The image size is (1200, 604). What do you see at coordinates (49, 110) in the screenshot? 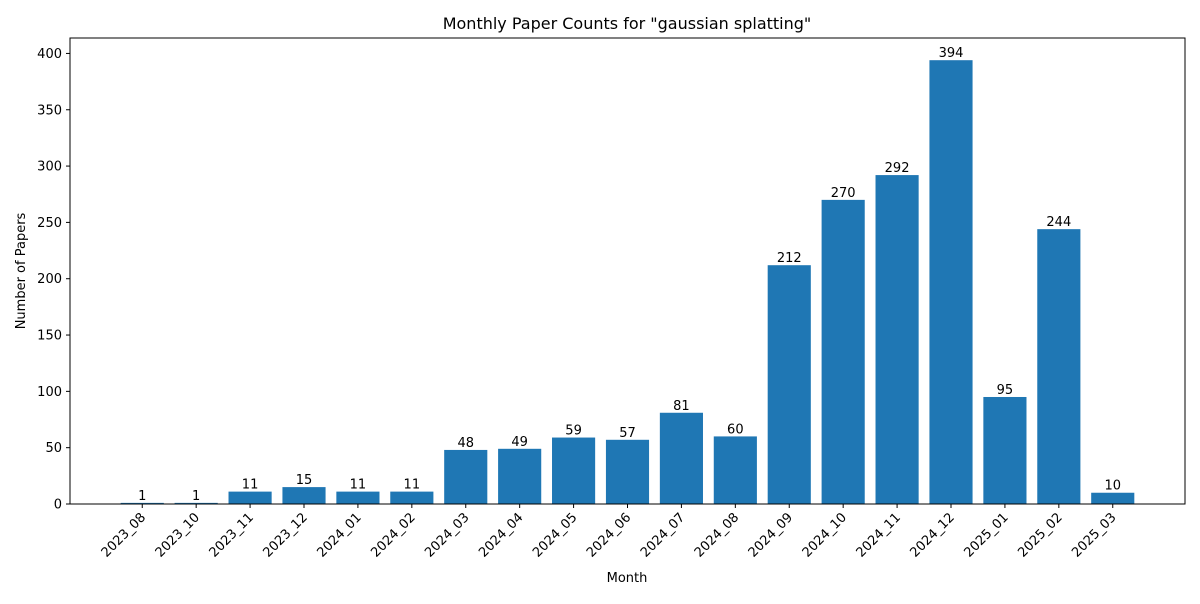
I see `y-tick-label: 350` at bounding box center [49, 110].